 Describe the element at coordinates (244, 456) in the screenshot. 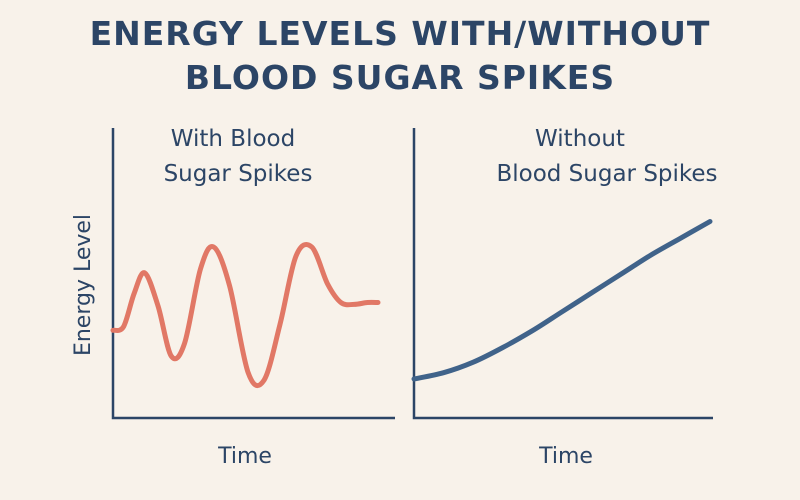

I see `x-axis-label-with-spikes: Time` at that location.